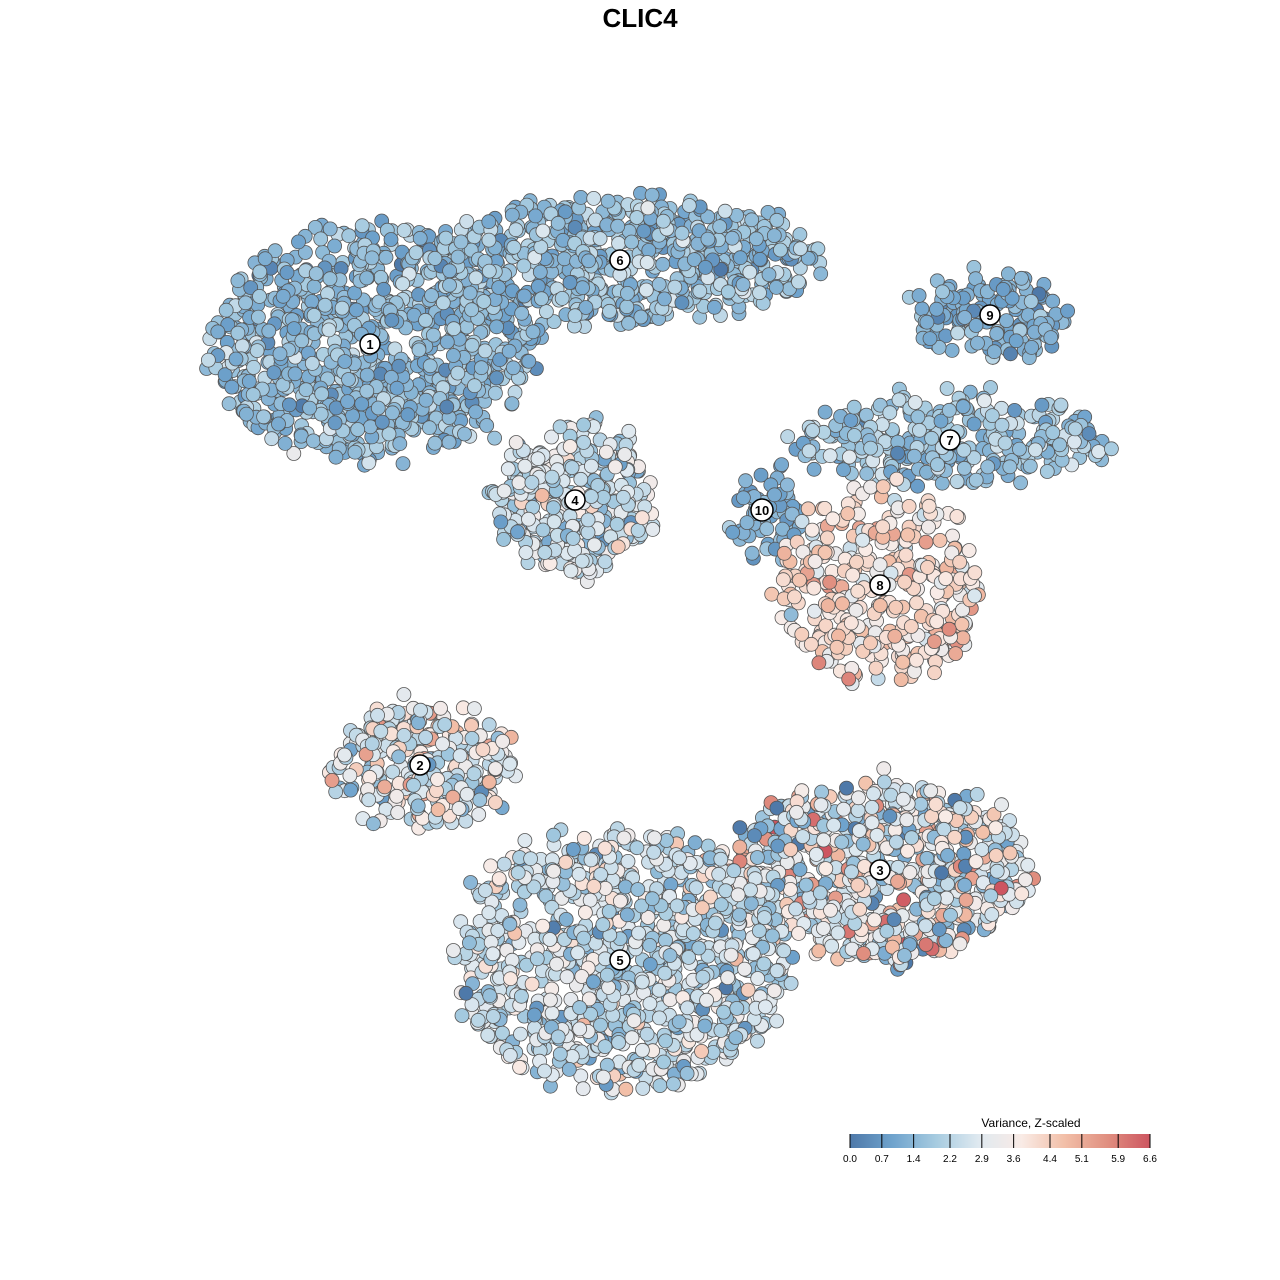 This screenshot has width=1280, height=1280. Describe the element at coordinates (914, 1159) in the screenshot. I see `legend-tick-label: 1.4` at that location.